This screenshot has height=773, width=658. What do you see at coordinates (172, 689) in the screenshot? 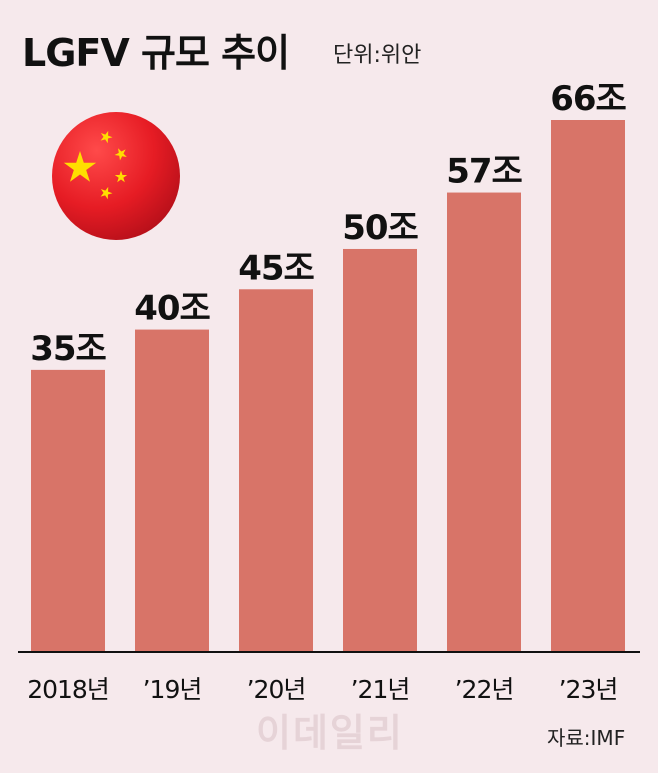
I see `x-tick-label-1: ’19년` at bounding box center [172, 689].